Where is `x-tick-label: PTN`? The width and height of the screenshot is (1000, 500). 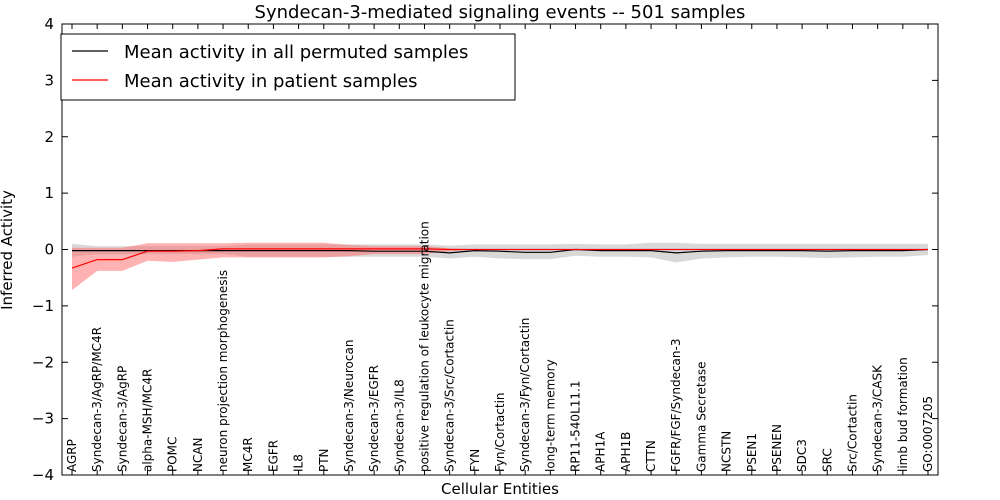
x-tick-label: PTN is located at coordinates (324, 460).